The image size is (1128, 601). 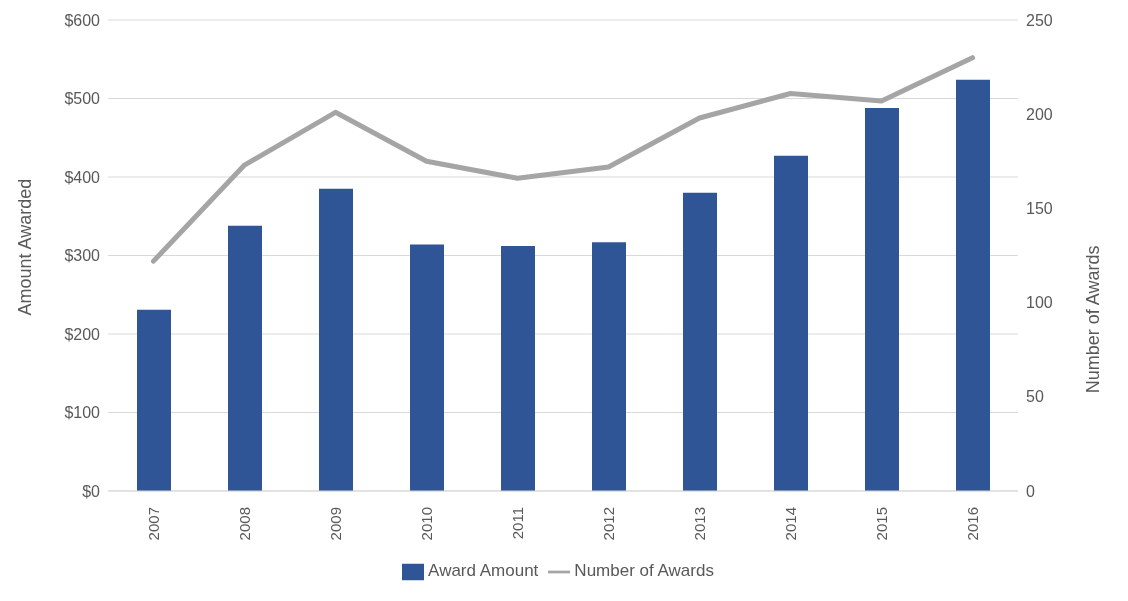 I want to click on x-tick-label: 2010, so click(x=426, y=524).